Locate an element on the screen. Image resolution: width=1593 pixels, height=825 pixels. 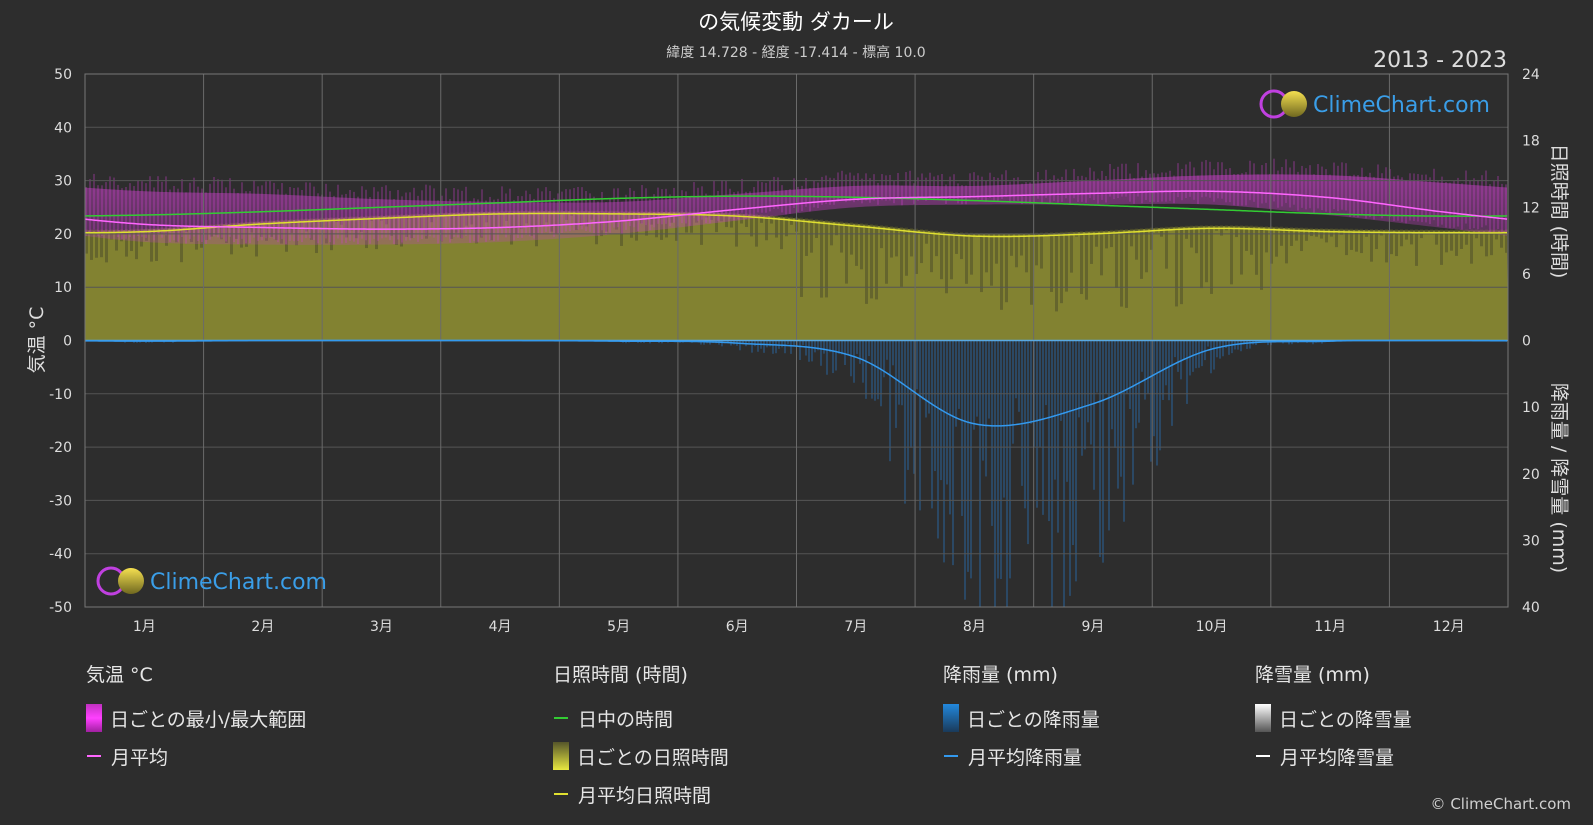
copyright: © ClimeChart.com is located at coordinates (1500, 804).